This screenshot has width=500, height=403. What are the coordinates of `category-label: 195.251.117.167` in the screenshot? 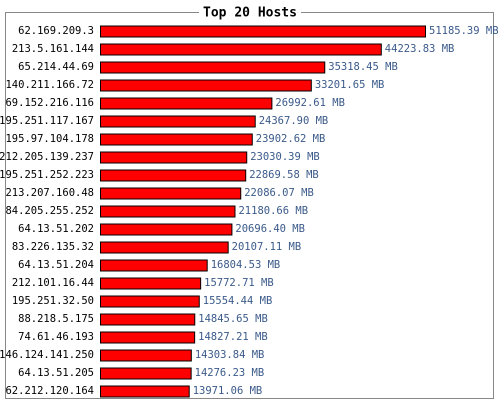 It's located at (47, 121).